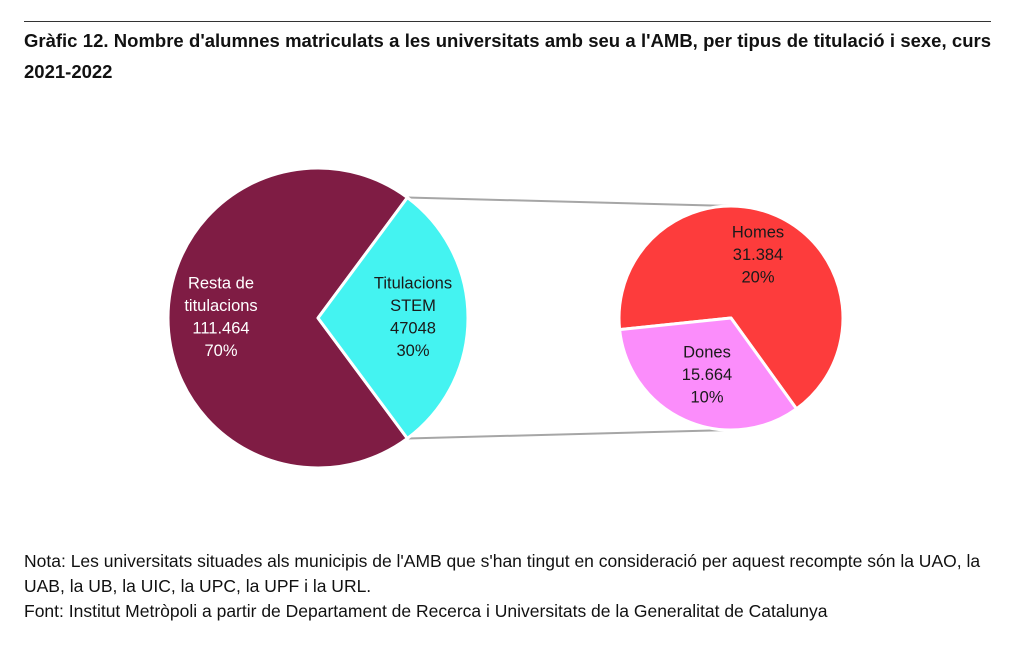 The image size is (1025, 647). Describe the element at coordinates (569, 201) in the screenshot. I see `connector-line-top` at that location.